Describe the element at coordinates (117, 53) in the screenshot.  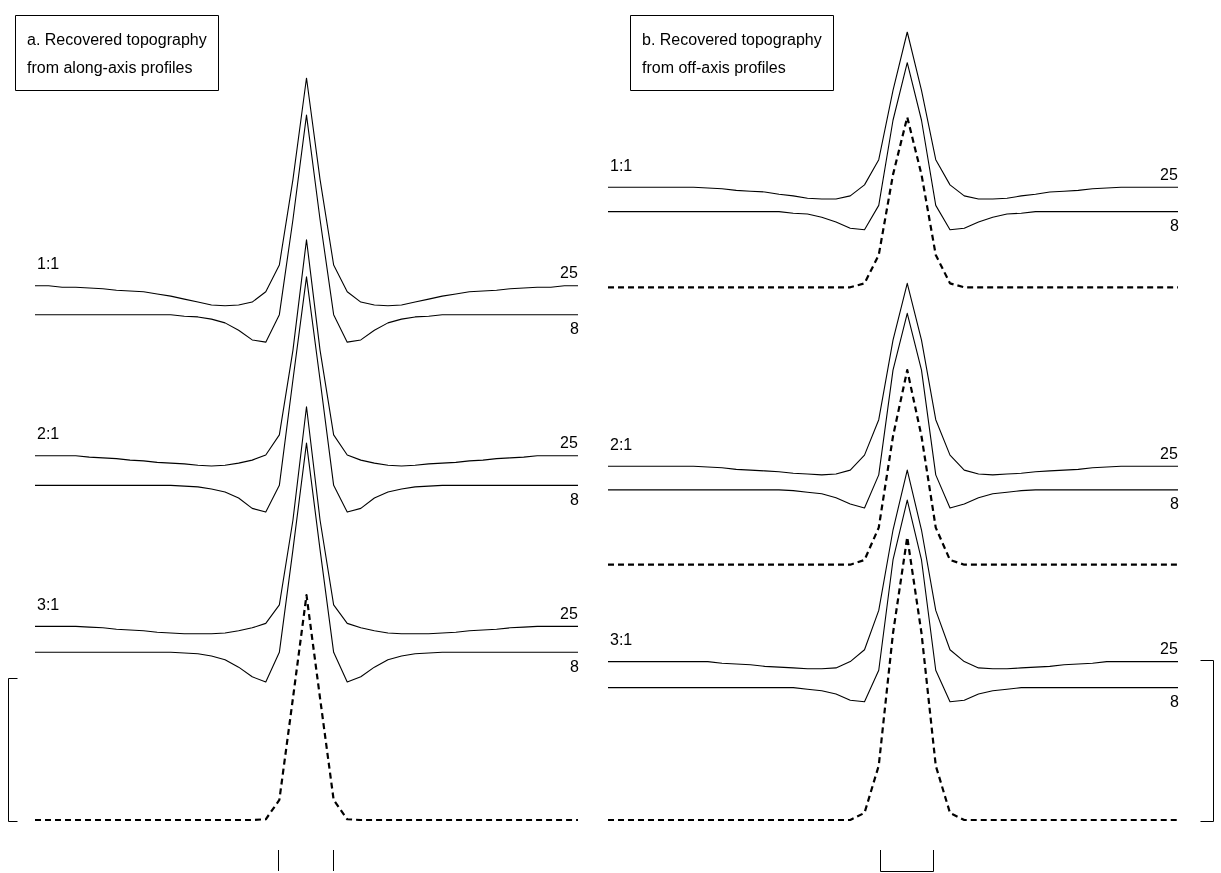
I see `chart-title: a. Recovered topography from along-axis profiles` at that location.